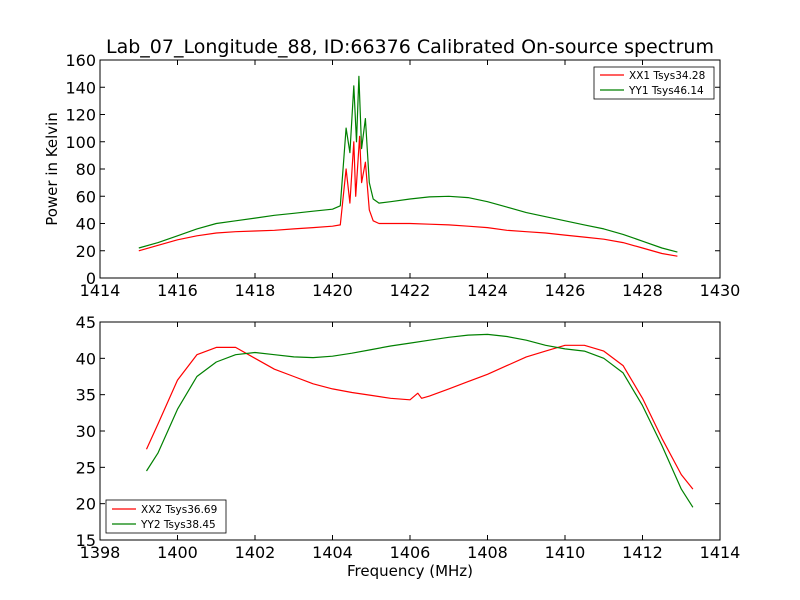 The width and height of the screenshot is (800, 600). Describe the element at coordinates (177, 552) in the screenshot. I see `bottom-x-tick-label: 1400` at that location.